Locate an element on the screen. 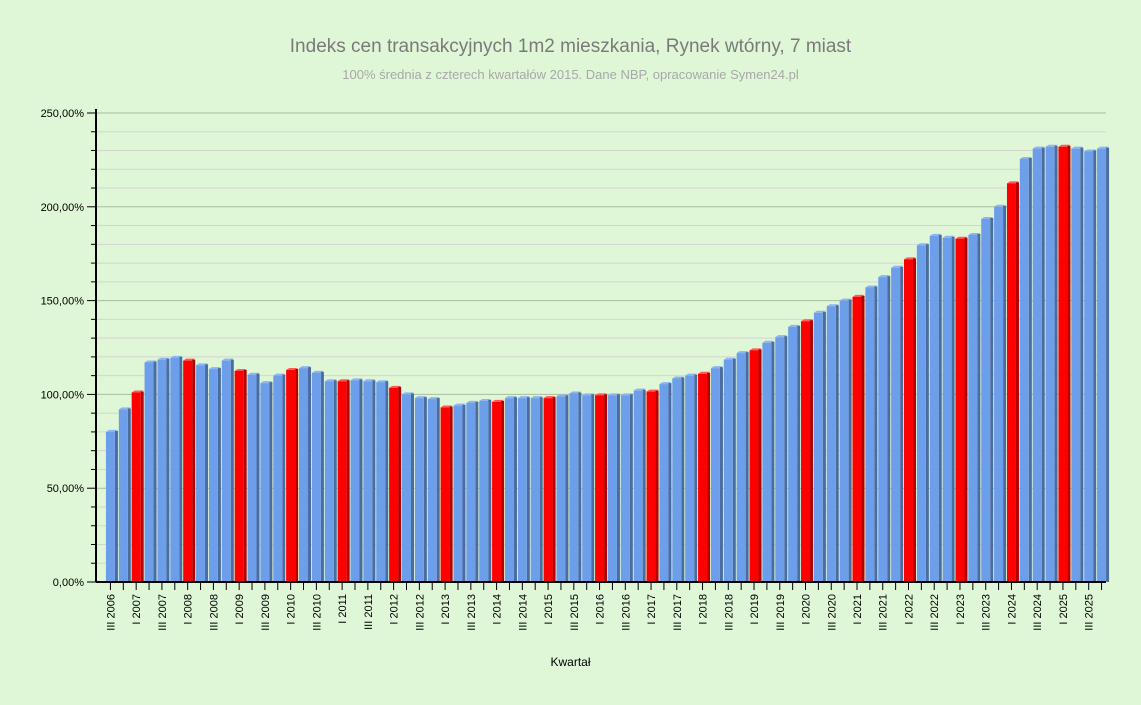 This screenshot has height=705, width=1141. x-tick-label: I 2022 is located at coordinates (909, 609).